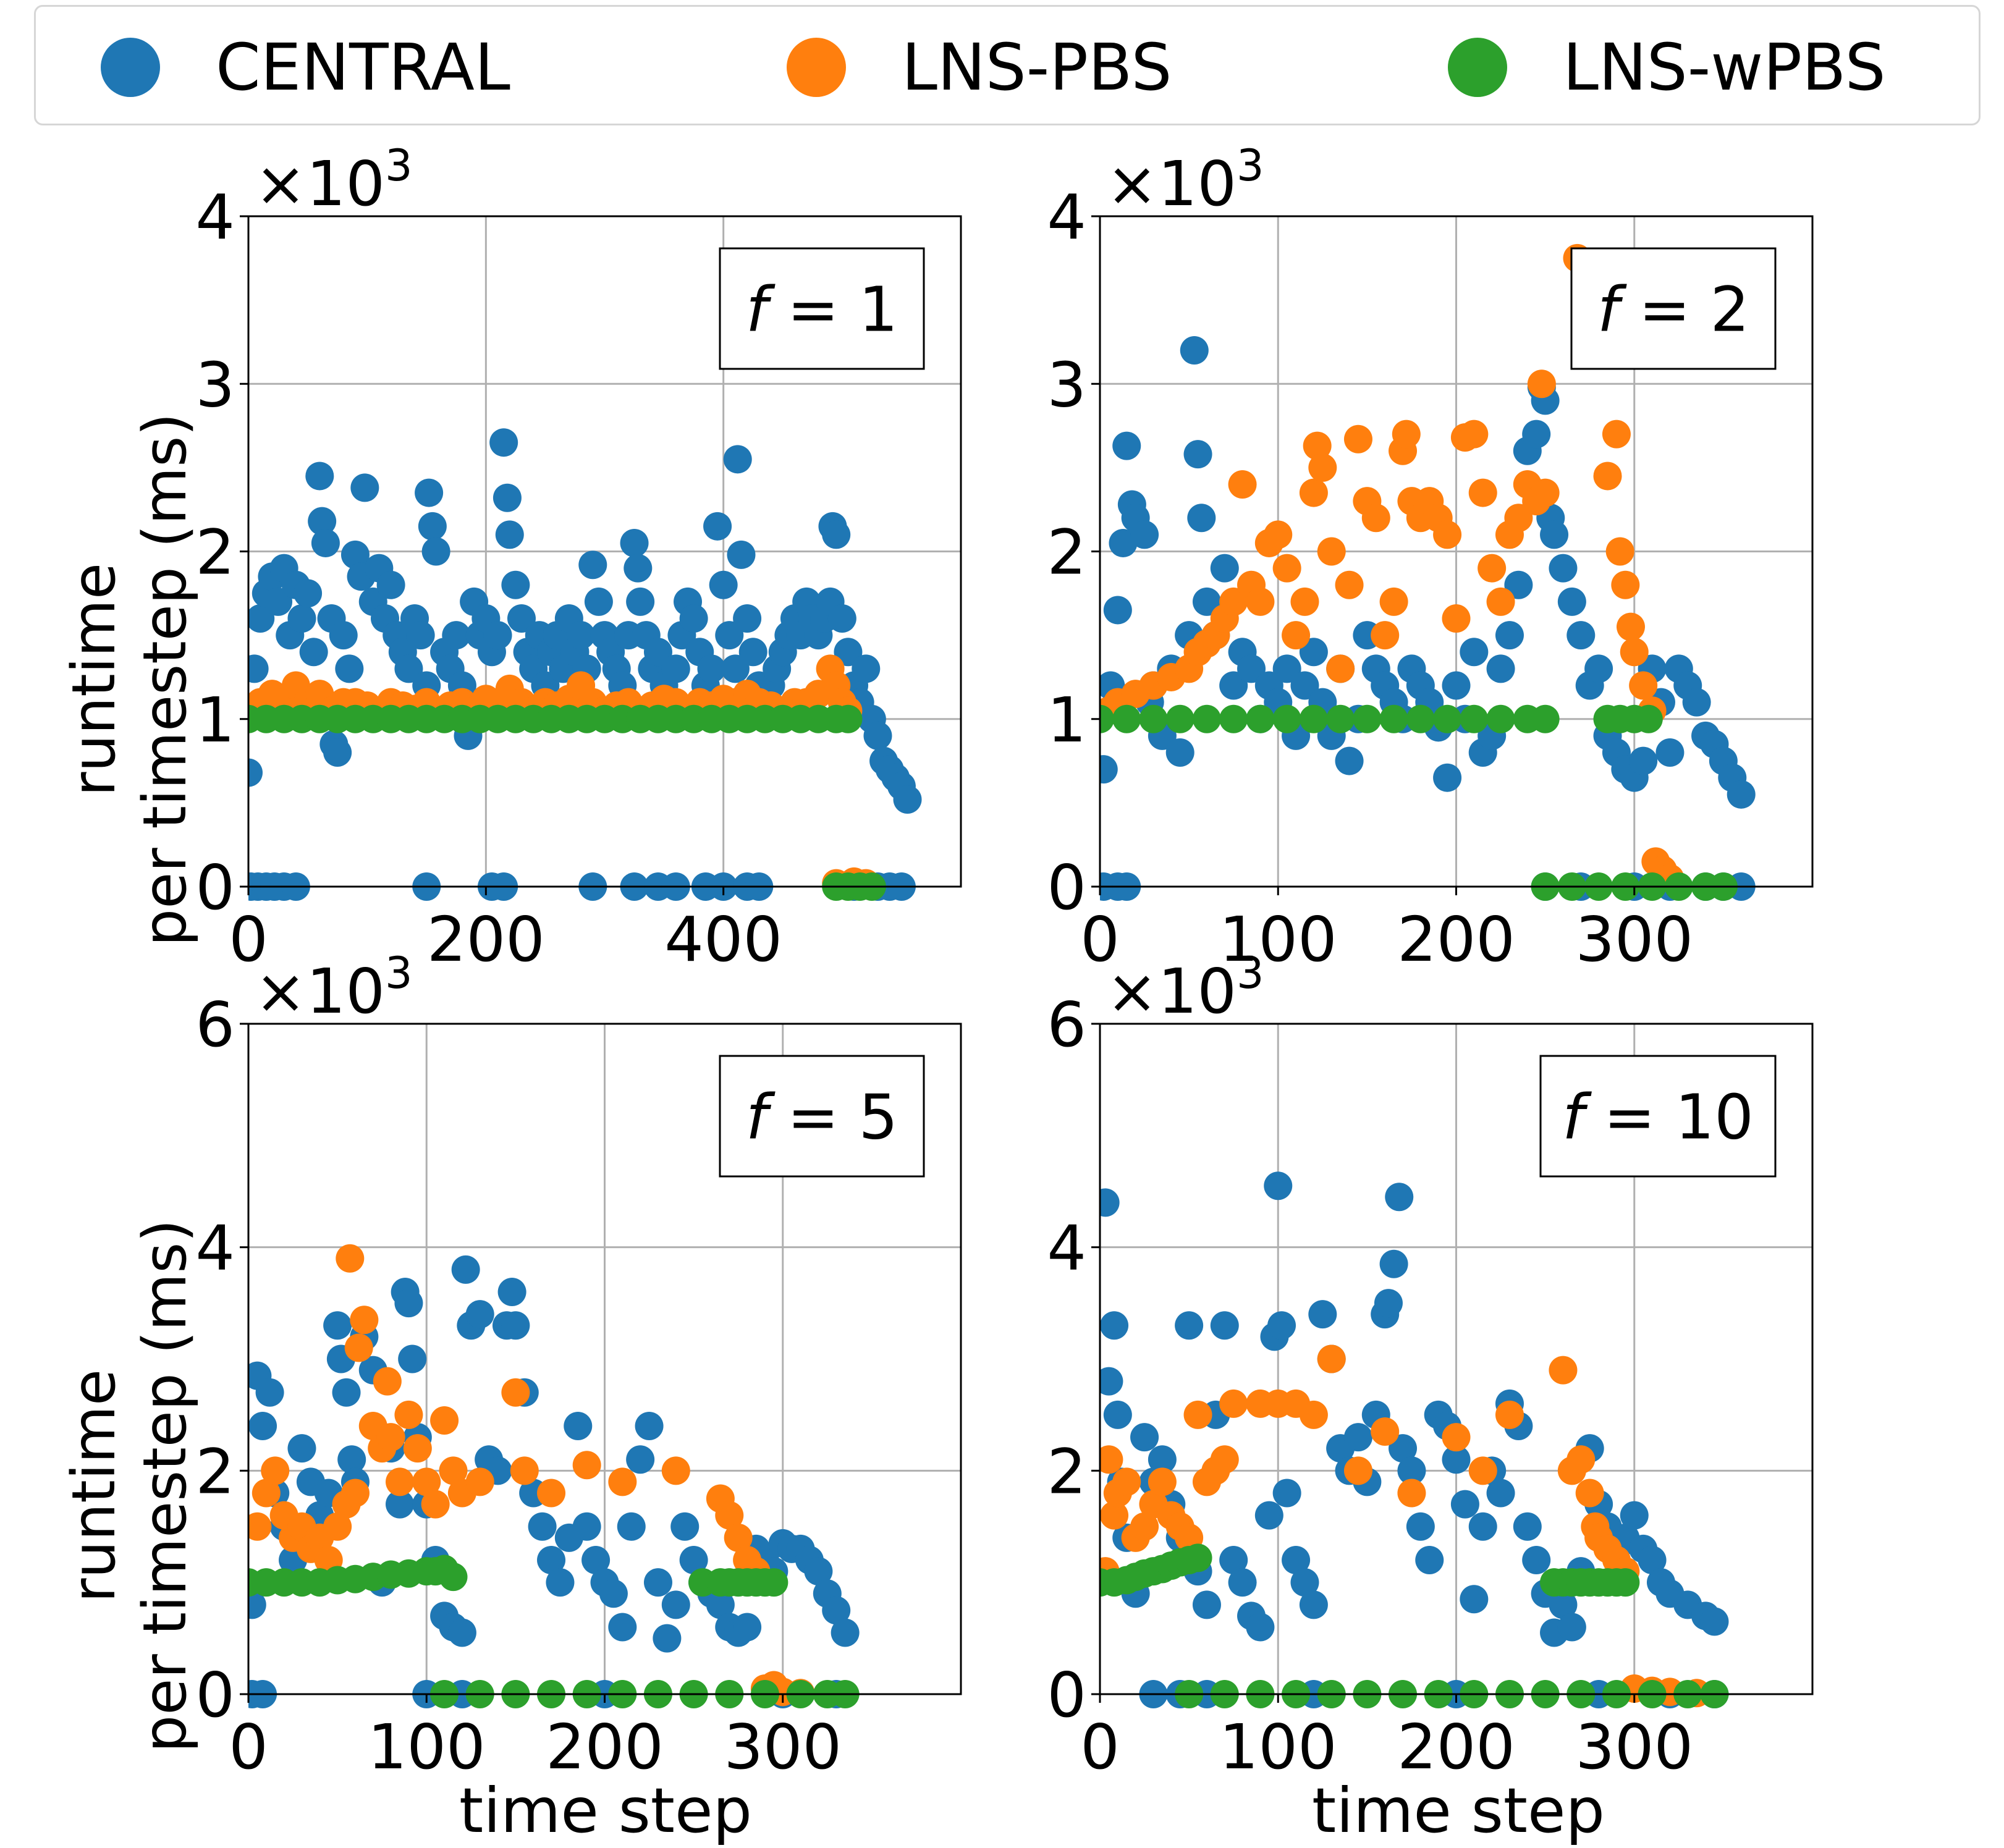 The image size is (2004, 1848). Describe the element at coordinates (94, 1486) in the screenshot. I see `ylabel-bottom-line1: runtime` at that location.